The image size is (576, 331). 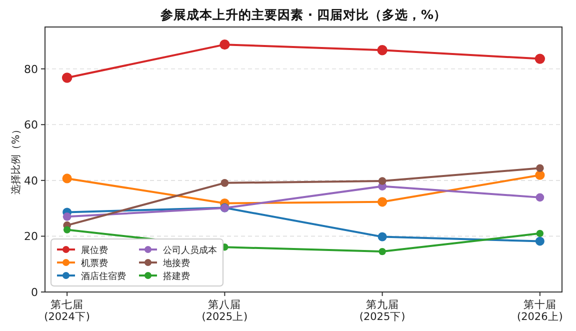 I want to click on legend-label: 地接费, so click(x=176, y=263).